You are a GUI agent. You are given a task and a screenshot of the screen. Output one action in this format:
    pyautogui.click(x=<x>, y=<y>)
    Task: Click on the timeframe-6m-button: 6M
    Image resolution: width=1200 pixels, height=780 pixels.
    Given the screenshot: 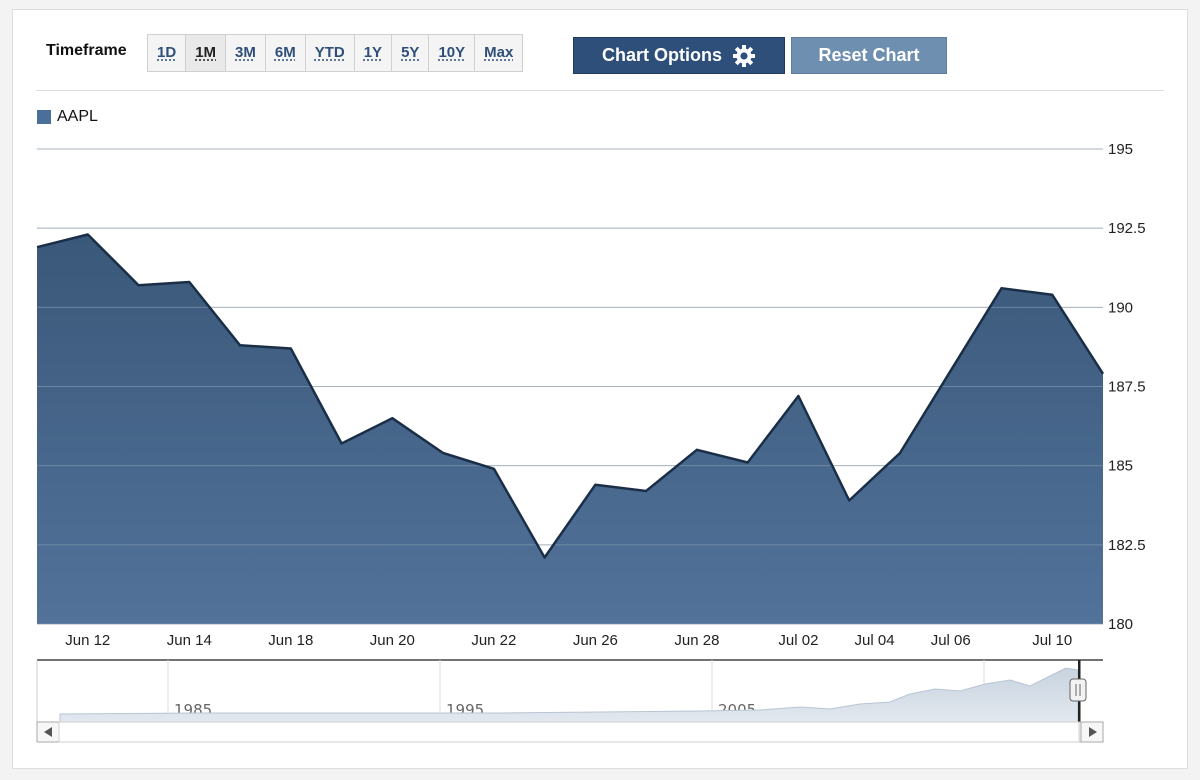 What is the action you would take?
    pyautogui.click(x=286, y=53)
    